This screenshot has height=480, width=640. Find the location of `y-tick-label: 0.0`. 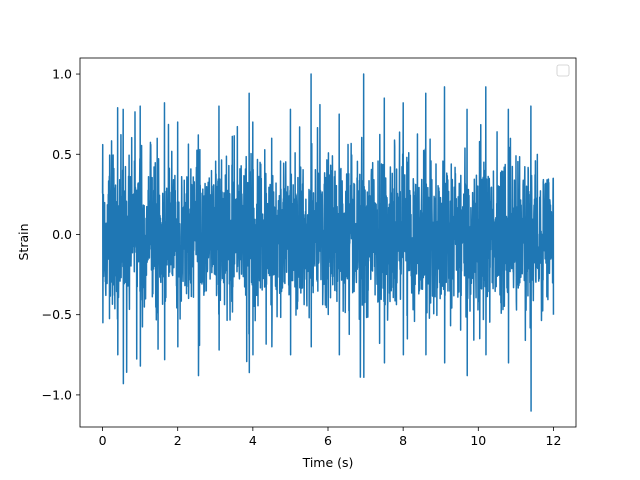

y-tick-label: 0.0 is located at coordinates (62, 234).